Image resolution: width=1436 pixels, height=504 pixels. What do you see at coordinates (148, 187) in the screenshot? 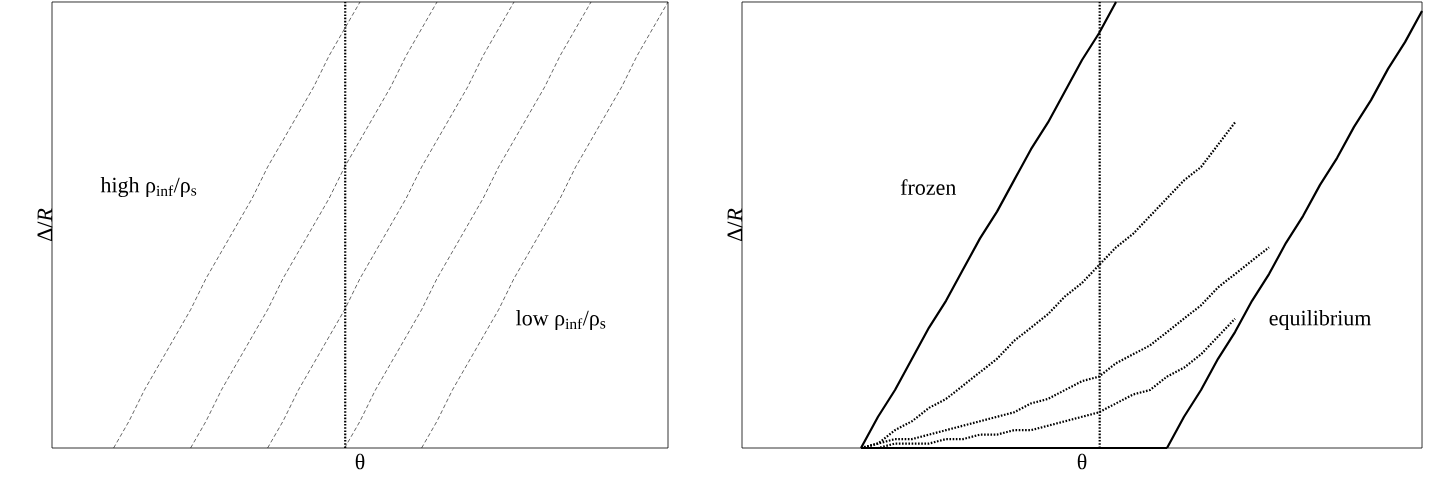
I see `annotation: high ρ$_{inf}$/ρ$_{s}$` at bounding box center [148, 187].